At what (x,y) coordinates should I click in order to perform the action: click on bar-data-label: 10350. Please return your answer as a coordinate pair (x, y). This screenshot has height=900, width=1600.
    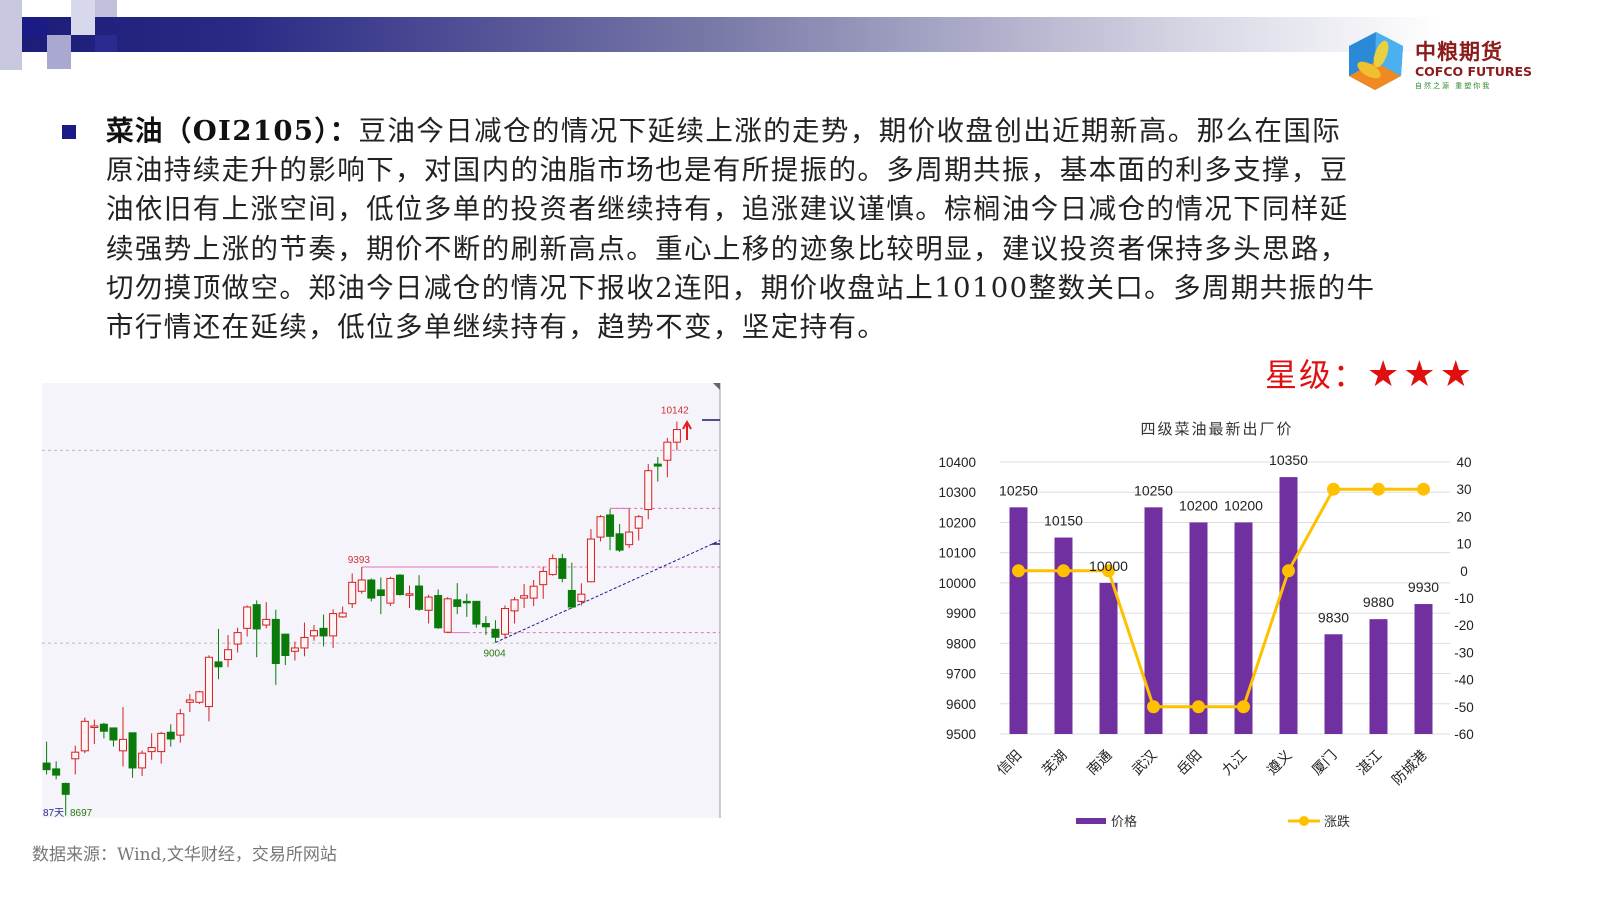
    Looking at the image, I should click on (1288, 460).